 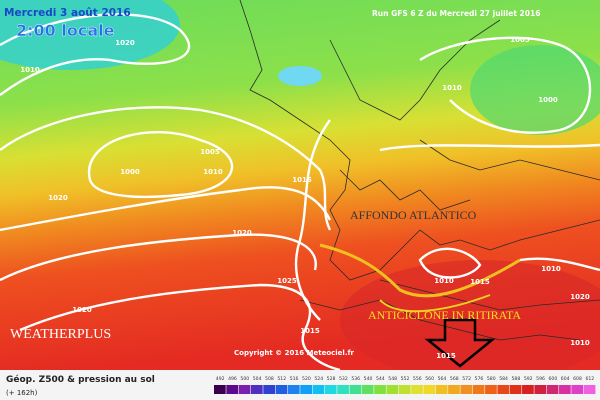 What do you see at coordinates (417, 379) in the screenshot?
I see `colorbar-label: 556` at bounding box center [417, 379].